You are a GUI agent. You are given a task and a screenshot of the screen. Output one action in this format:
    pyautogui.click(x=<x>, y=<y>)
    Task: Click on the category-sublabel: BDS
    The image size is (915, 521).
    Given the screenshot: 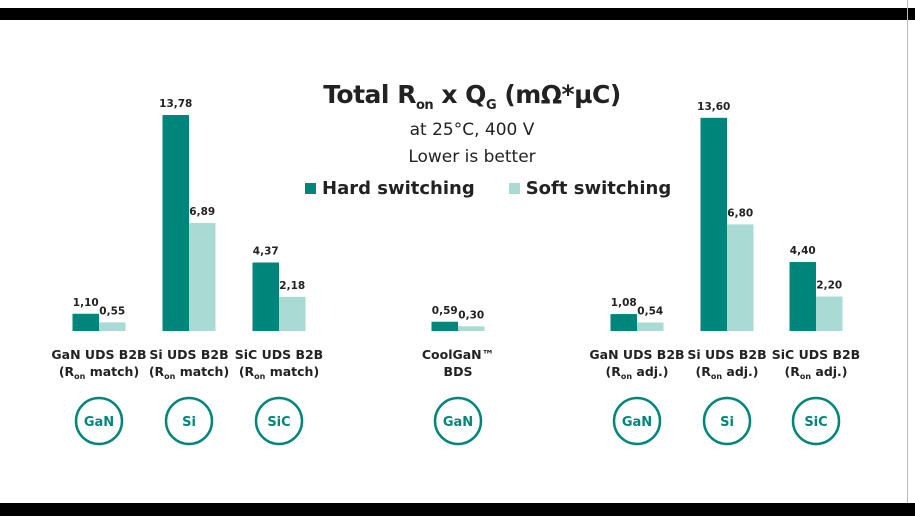 What is the action you would take?
    pyautogui.click(x=458, y=371)
    